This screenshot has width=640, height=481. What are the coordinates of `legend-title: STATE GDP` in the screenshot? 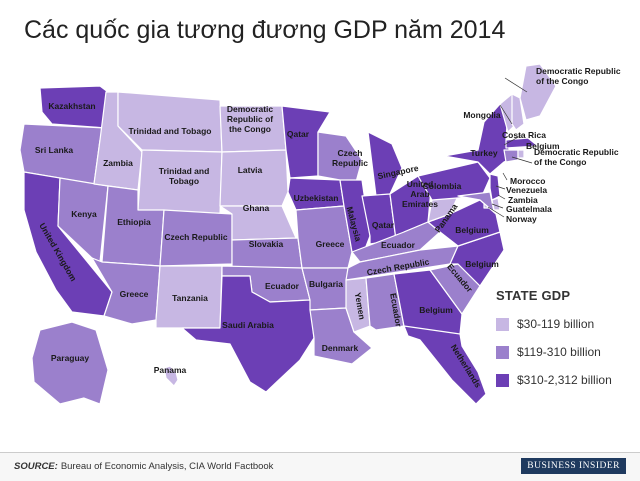 It's located at (533, 295).